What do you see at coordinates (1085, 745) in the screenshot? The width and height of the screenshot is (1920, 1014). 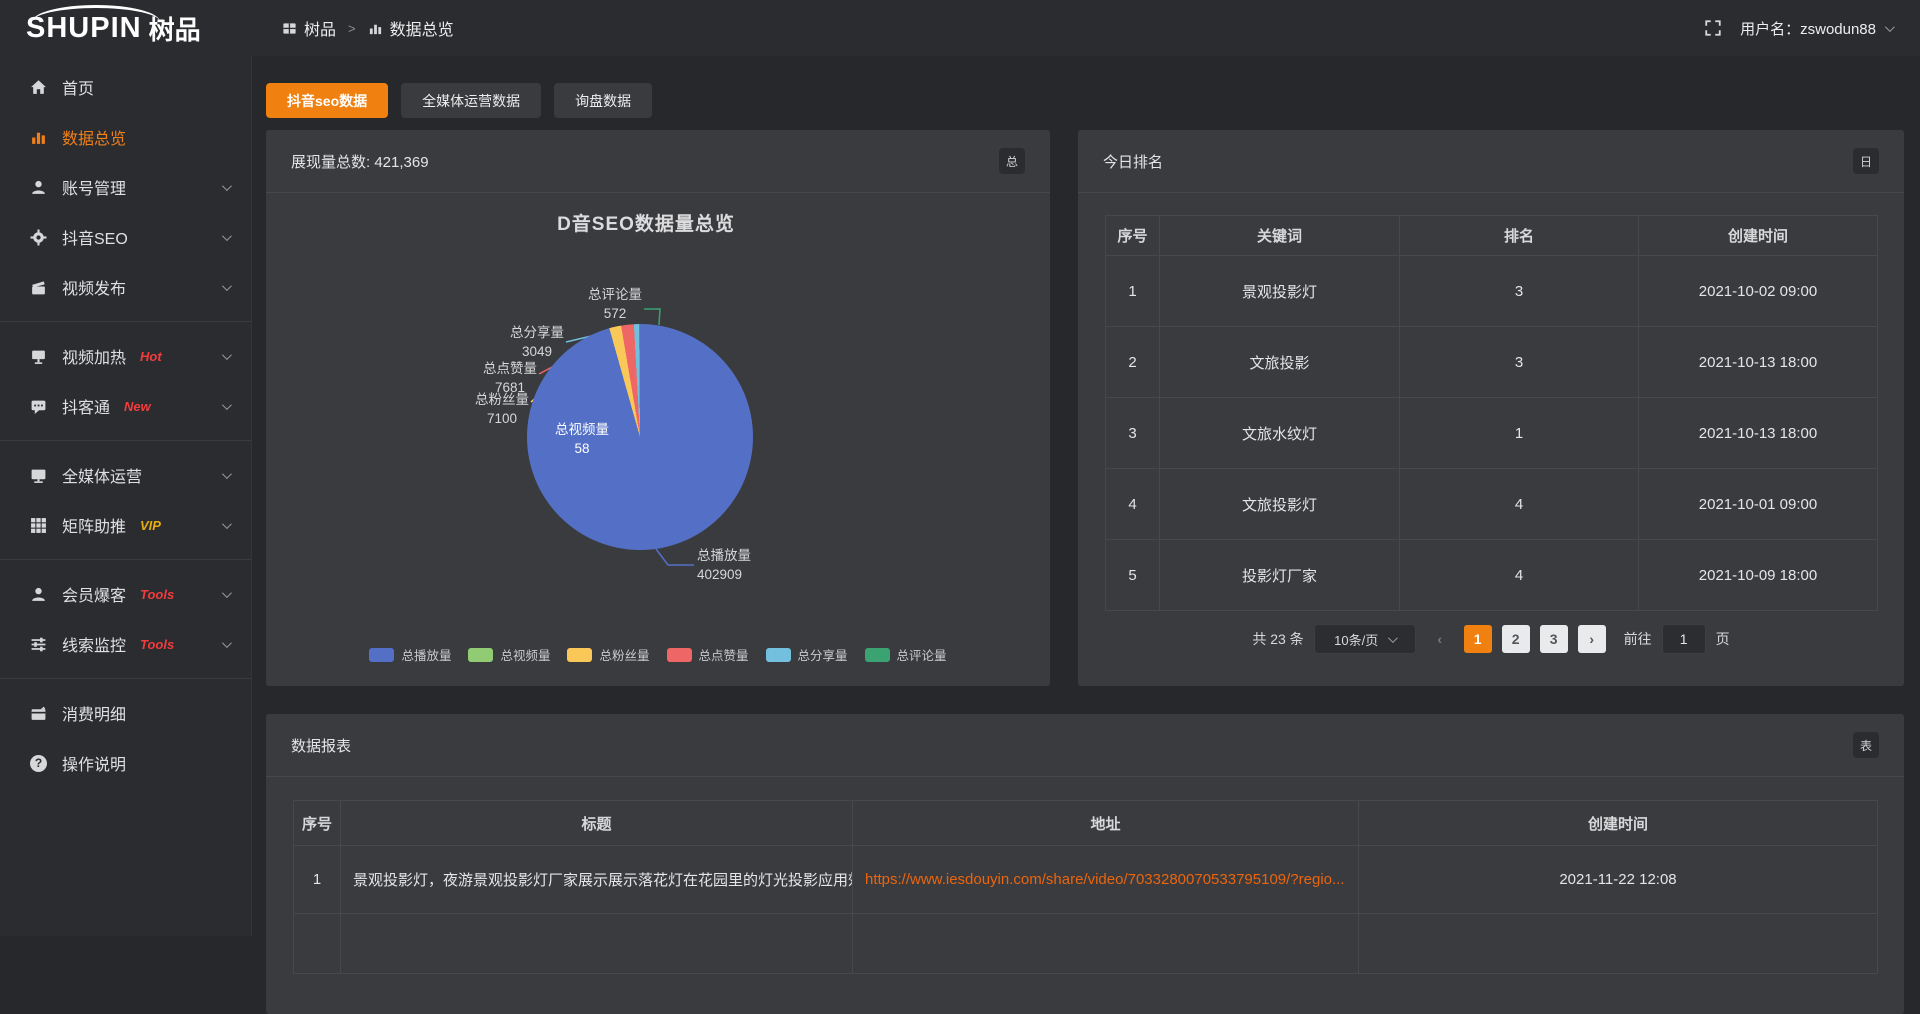 I see `report-card-header: 数据报表 表` at bounding box center [1085, 745].